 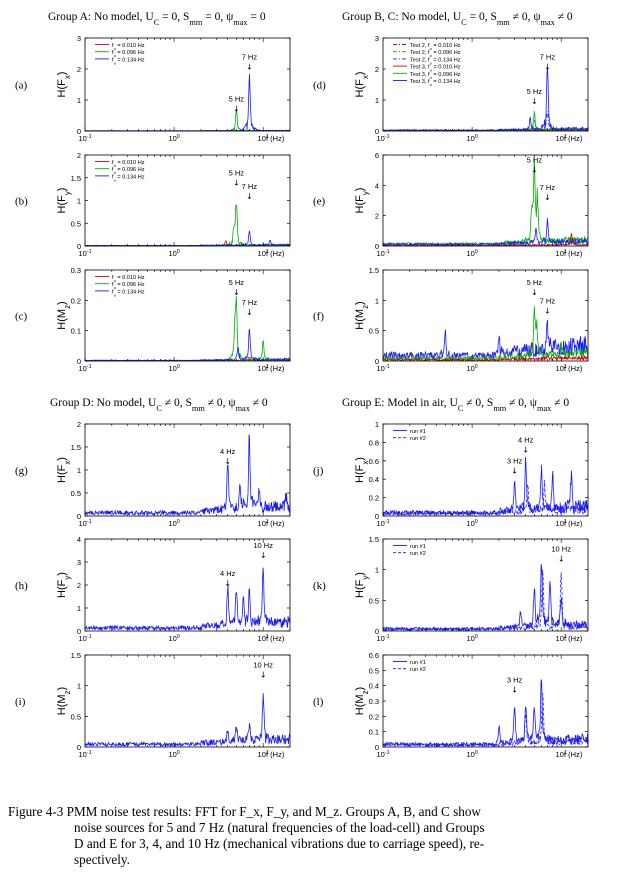 I want to click on annotation-label: 7 Hz, so click(x=250, y=186).